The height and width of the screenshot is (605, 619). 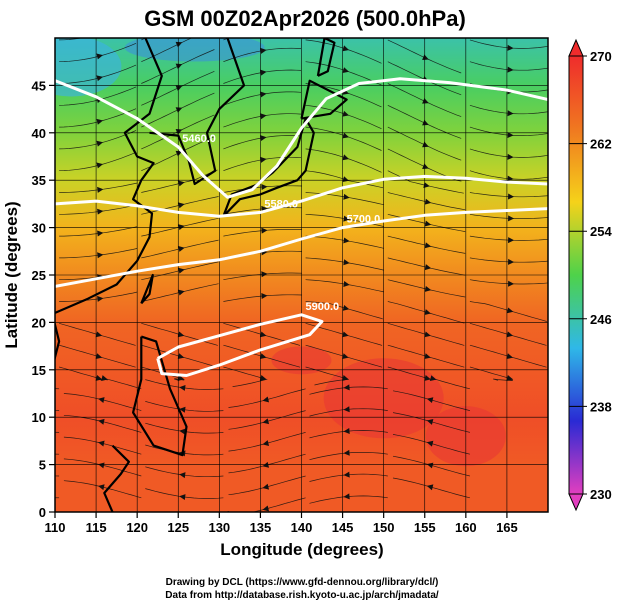 I want to click on x-tick-label: 115, so click(x=96, y=527).